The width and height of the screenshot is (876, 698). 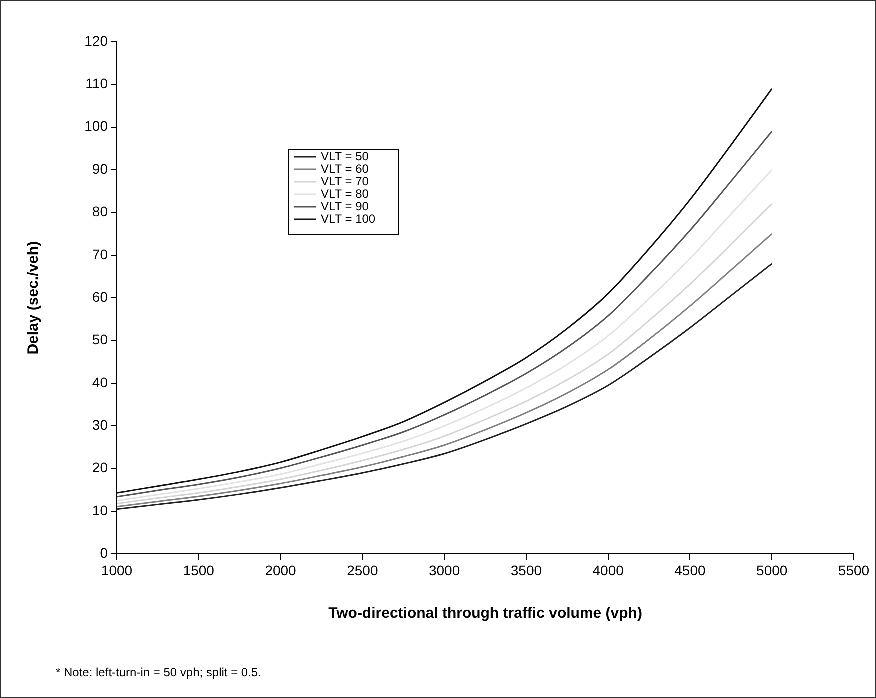 What do you see at coordinates (100, 340) in the screenshot?
I see `y-tick-label: 50` at bounding box center [100, 340].